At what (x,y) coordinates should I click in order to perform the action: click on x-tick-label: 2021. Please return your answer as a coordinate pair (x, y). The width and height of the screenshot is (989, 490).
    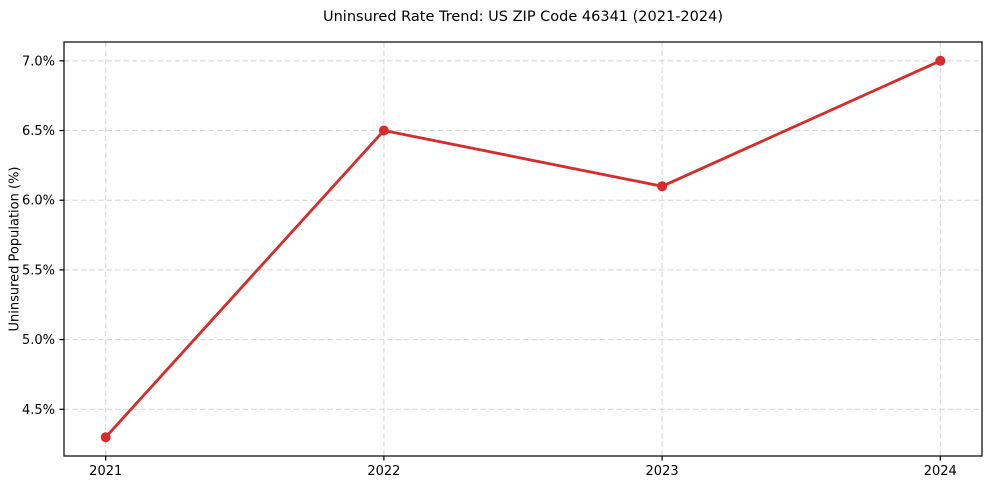
    Looking at the image, I should click on (105, 471).